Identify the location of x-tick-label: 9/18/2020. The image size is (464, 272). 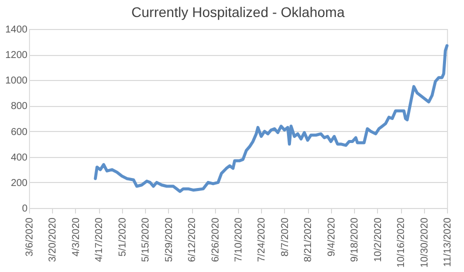
(355, 239).